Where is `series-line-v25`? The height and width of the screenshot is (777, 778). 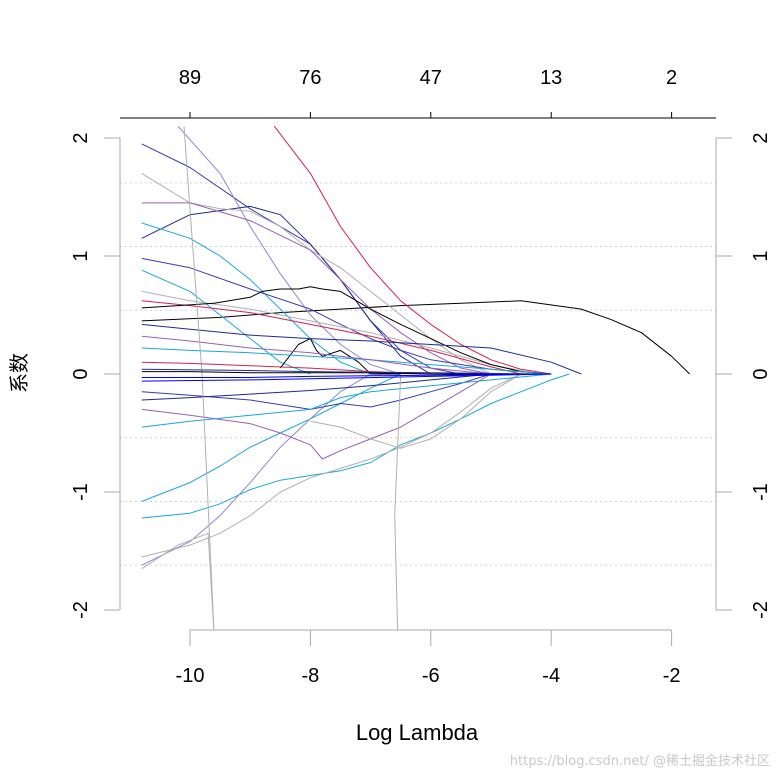 series-line-v25 is located at coordinates (346, 400).